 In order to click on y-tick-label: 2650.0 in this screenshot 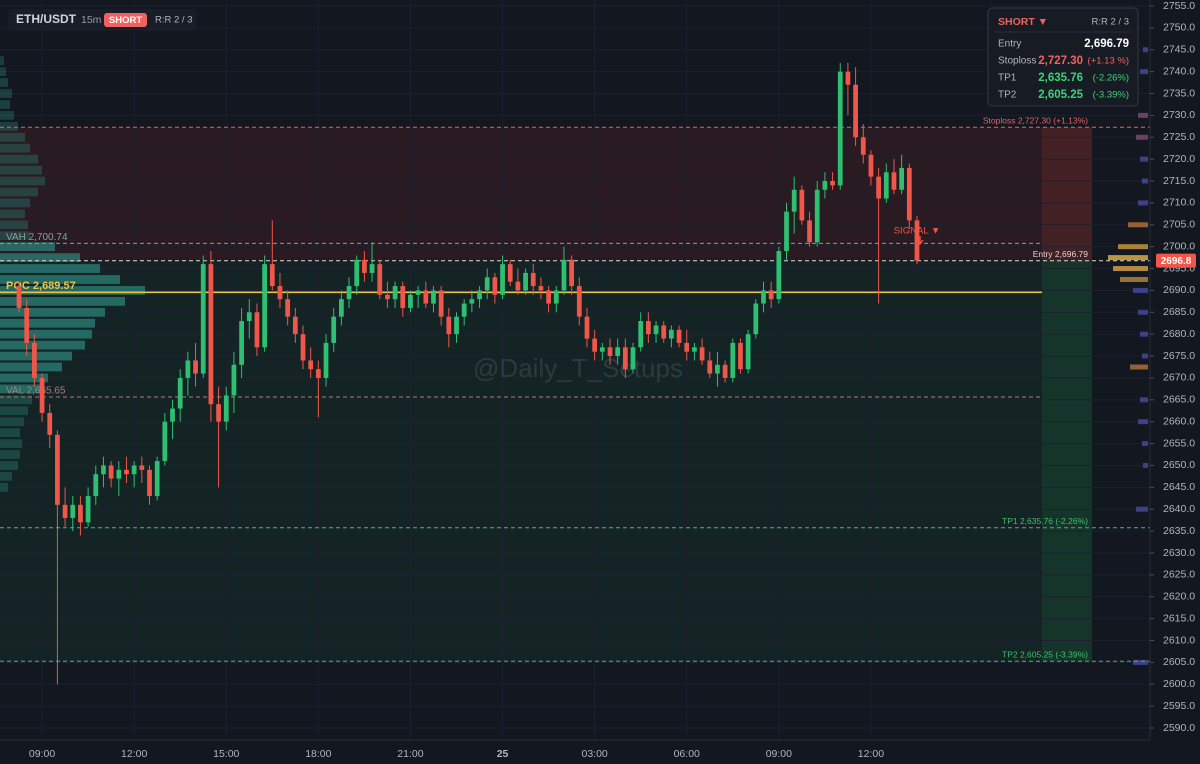, I will do `click(1179, 465)`.